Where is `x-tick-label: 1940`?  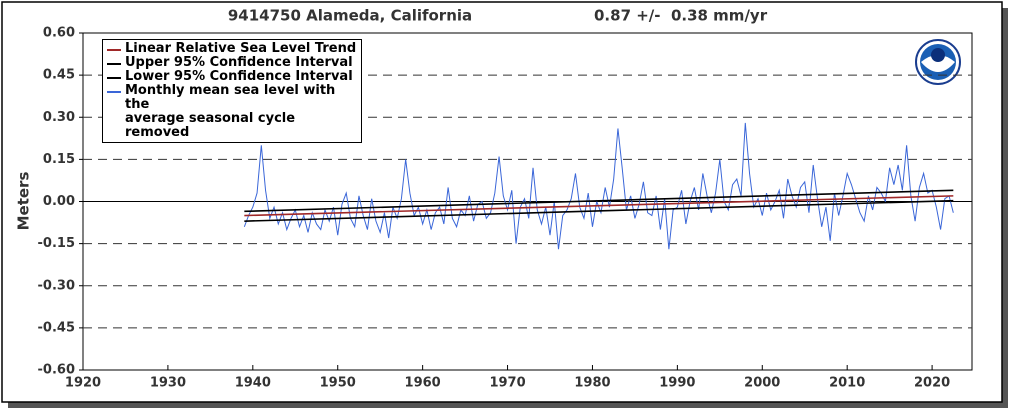
x-tick-label: 1940 is located at coordinates (253, 383).